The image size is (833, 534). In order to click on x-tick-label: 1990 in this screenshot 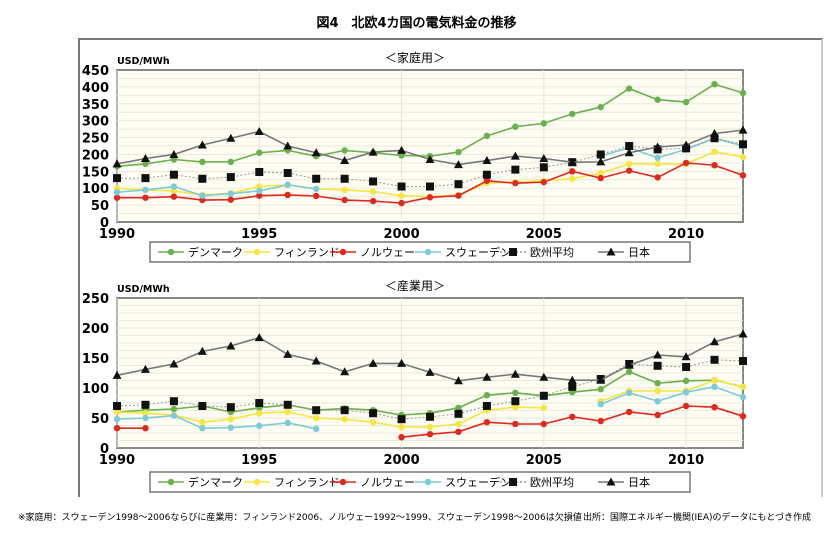, I will do `click(117, 460)`.